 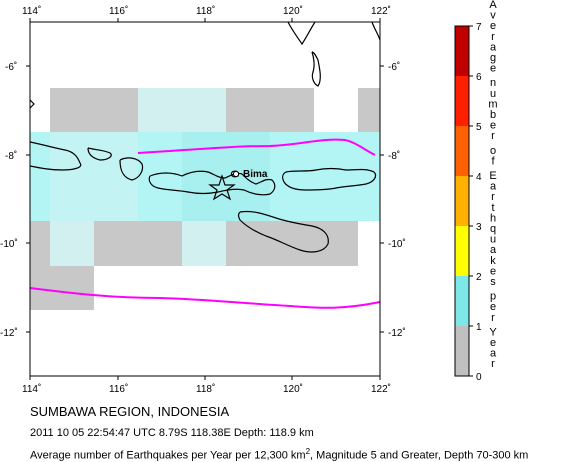 What do you see at coordinates (493, 151) in the screenshot?
I see `legend-title-letter: o` at bounding box center [493, 151].